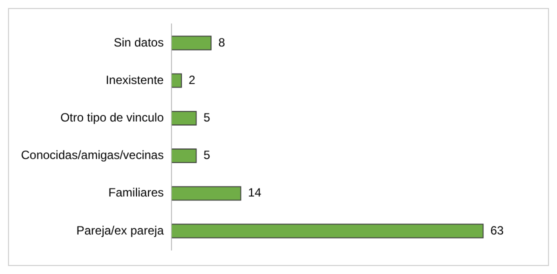  What do you see at coordinates (135, 79) in the screenshot?
I see `y-tick-label: Inexistente` at bounding box center [135, 79].